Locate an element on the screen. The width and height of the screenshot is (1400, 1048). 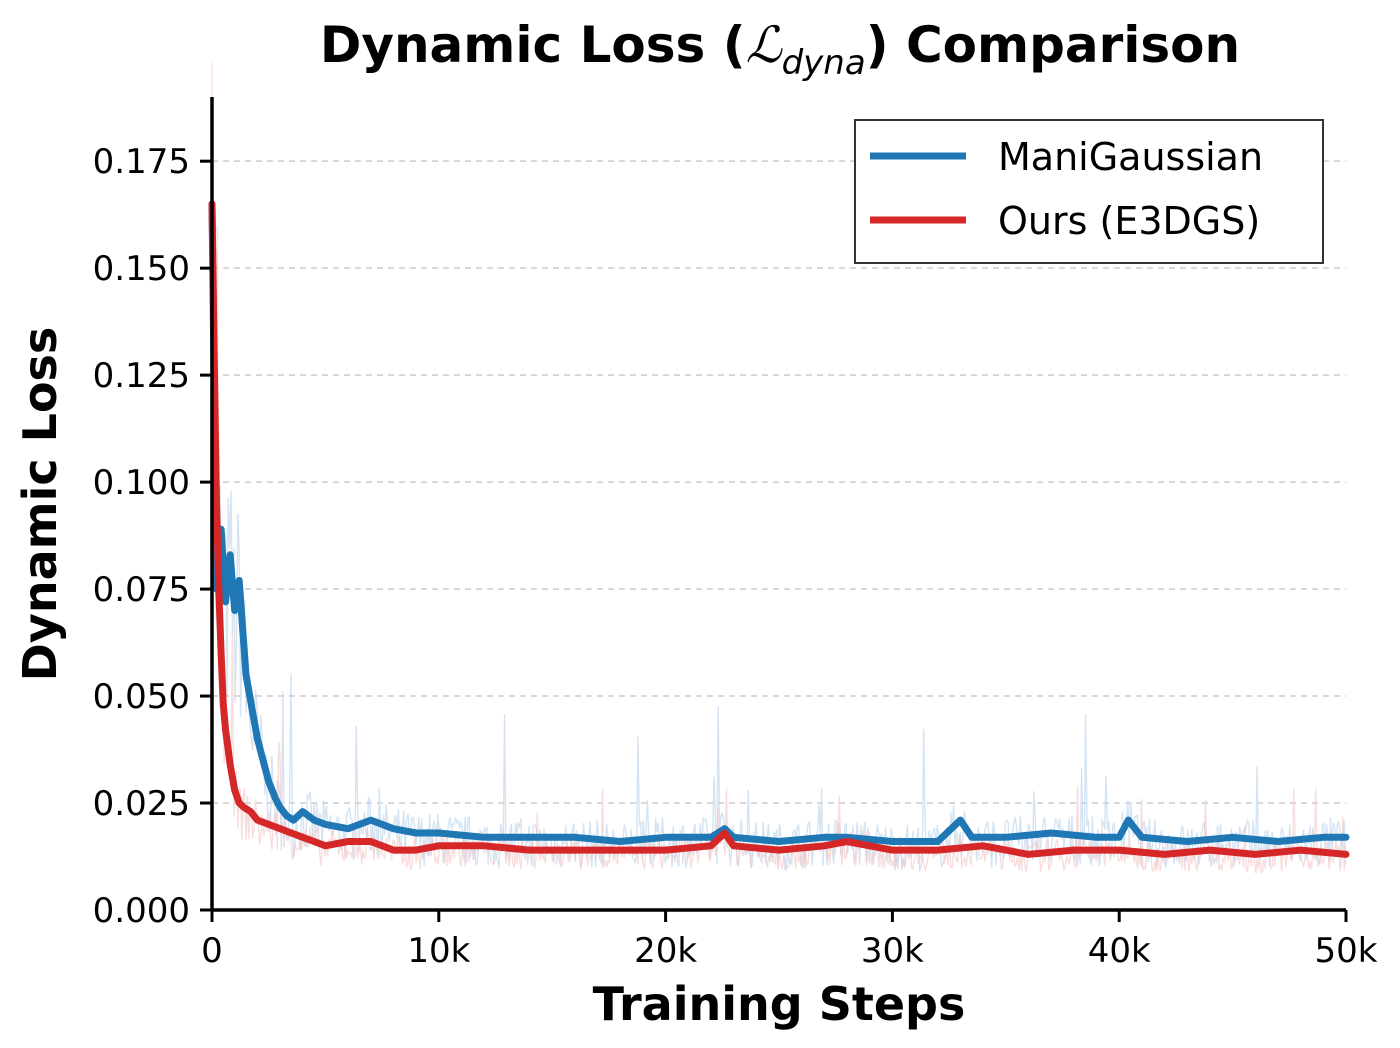
y-tick-label-6: 0.150 is located at coordinates (141, 269).